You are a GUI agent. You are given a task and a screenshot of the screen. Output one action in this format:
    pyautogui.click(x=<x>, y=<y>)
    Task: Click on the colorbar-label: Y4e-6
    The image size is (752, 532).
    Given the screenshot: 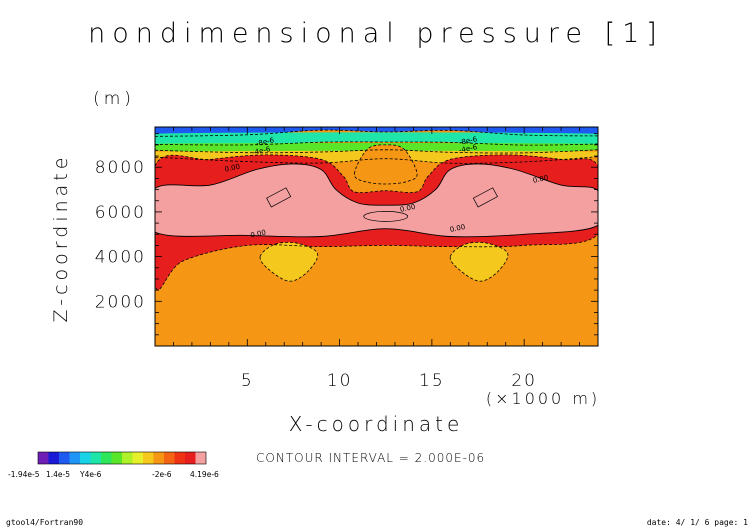 What is the action you would take?
    pyautogui.click(x=90, y=474)
    